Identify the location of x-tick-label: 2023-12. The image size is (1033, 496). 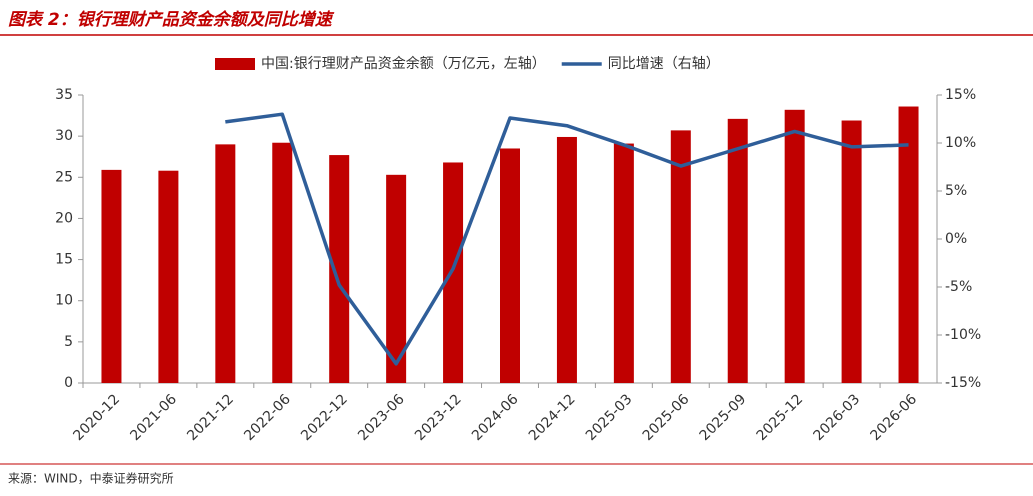
(438, 417).